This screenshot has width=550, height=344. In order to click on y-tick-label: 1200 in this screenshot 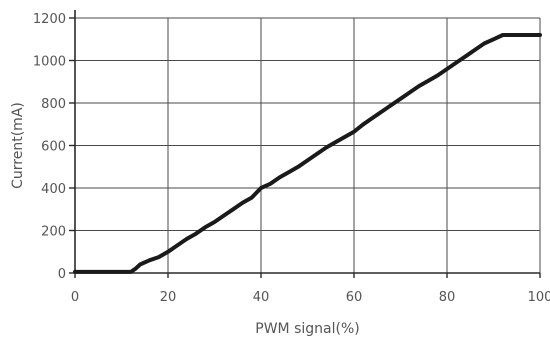, I will do `click(49, 19)`.